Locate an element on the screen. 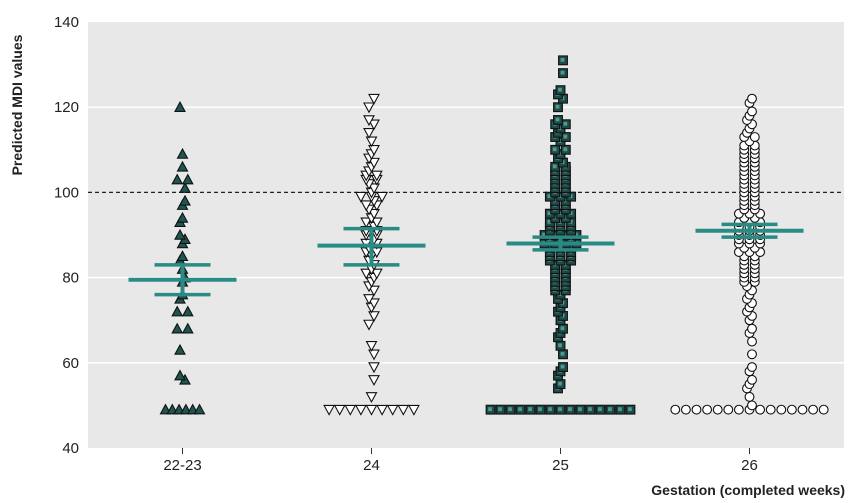  y-axis-title: Predicted MDI values is located at coordinates (17, 104).